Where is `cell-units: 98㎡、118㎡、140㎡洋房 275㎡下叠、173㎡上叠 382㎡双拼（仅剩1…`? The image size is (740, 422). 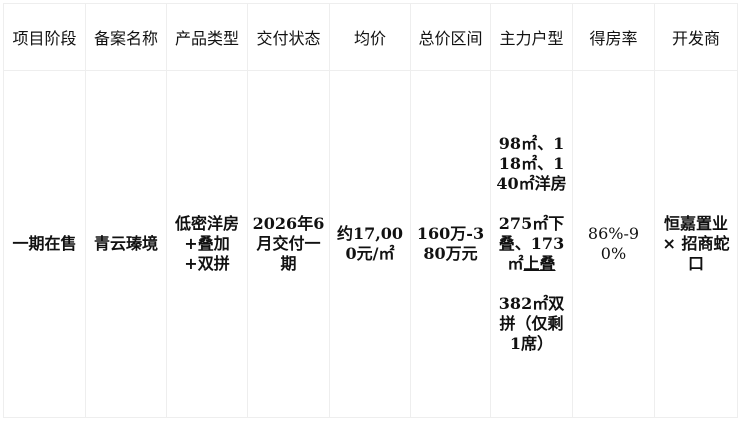 cell-units: 98㎡、118㎡、140㎡洋房 275㎡下叠、173㎡上叠 382㎡双拼（仅剩1… is located at coordinates (531, 244).